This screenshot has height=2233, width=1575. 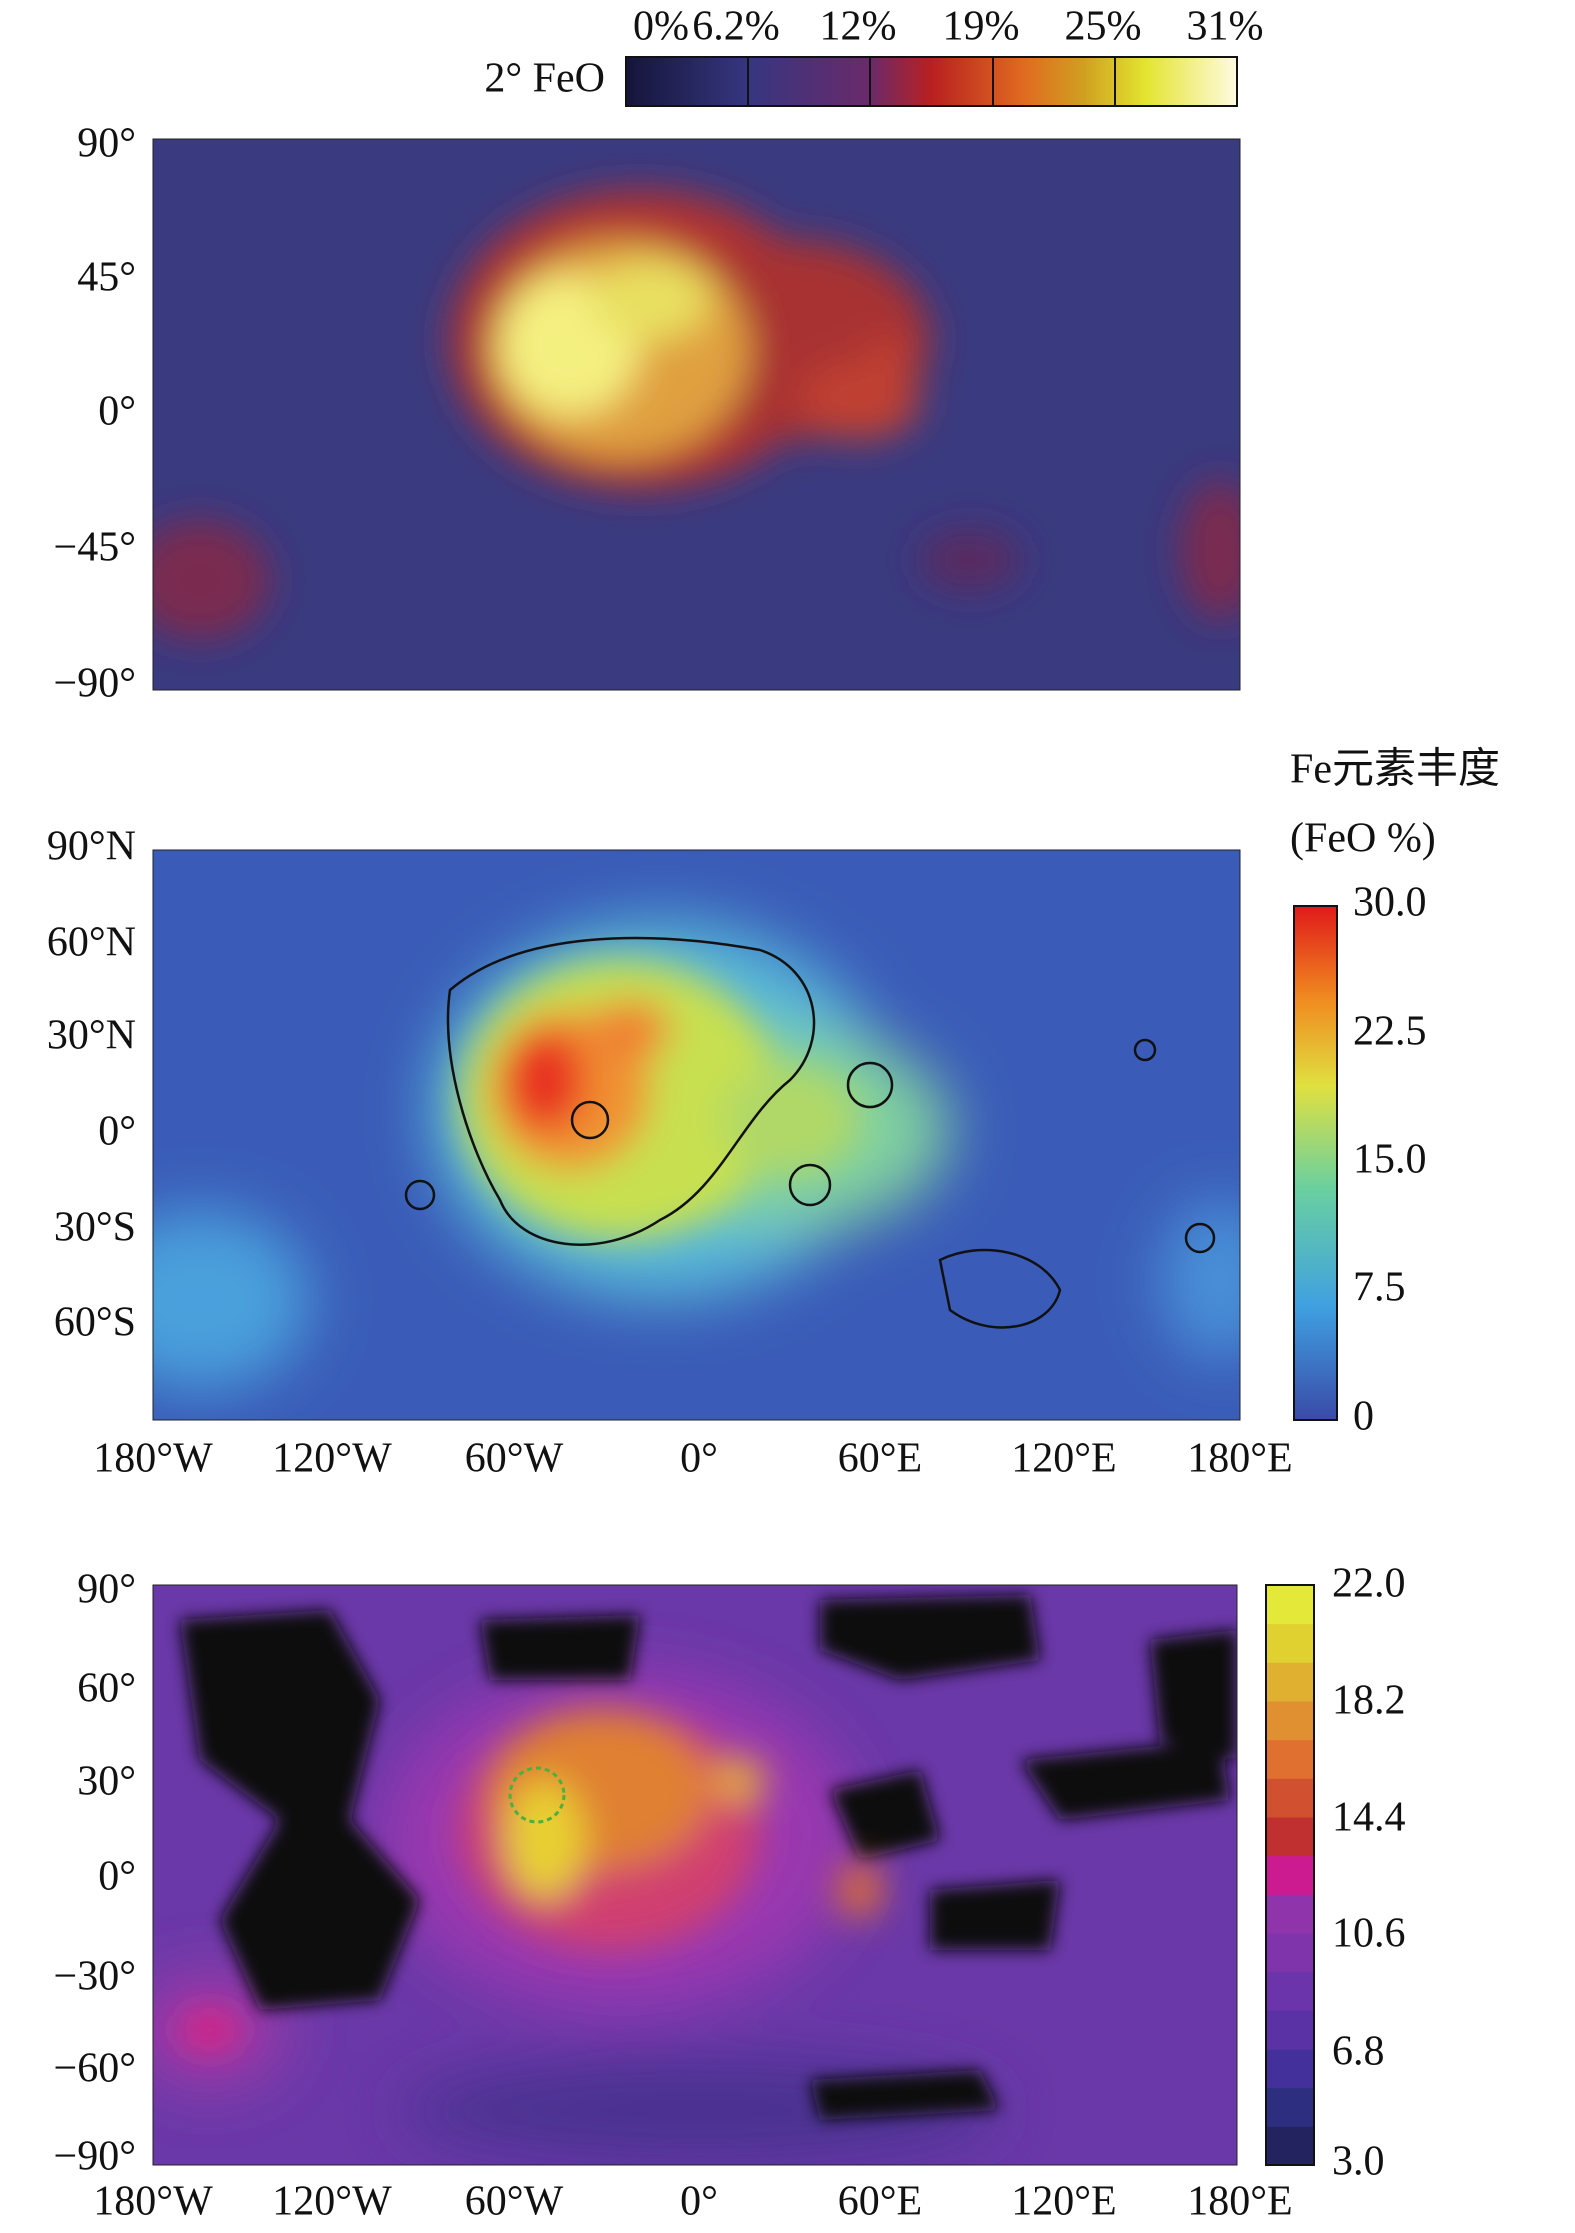 I want to click on colorbar-label: 15.0, so click(x=1390, y=1160).